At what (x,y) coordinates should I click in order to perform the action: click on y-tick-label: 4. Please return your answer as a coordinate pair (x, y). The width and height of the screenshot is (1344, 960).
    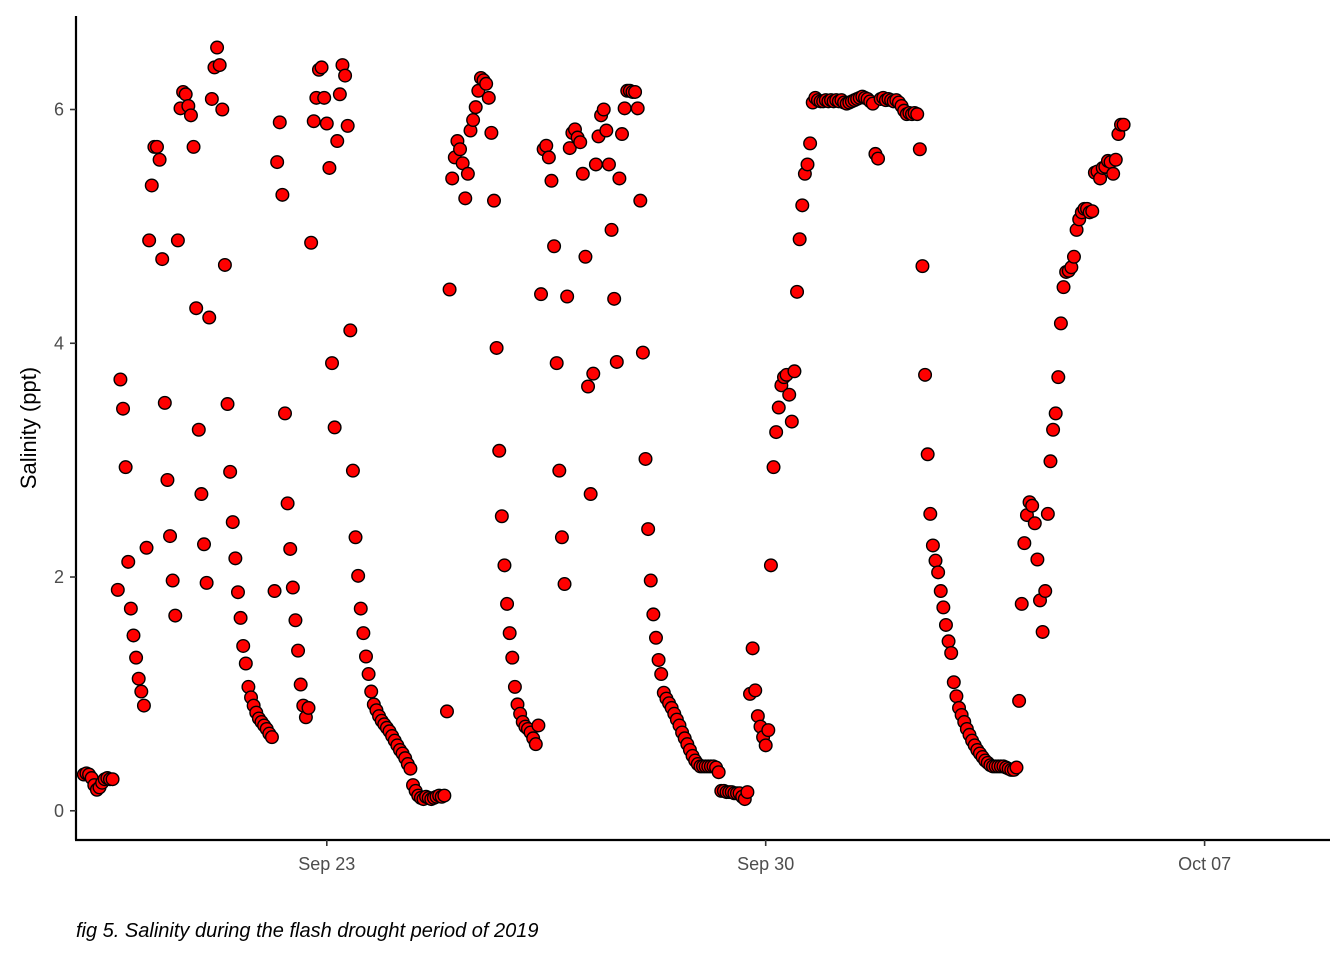
    Looking at the image, I should click on (59, 343).